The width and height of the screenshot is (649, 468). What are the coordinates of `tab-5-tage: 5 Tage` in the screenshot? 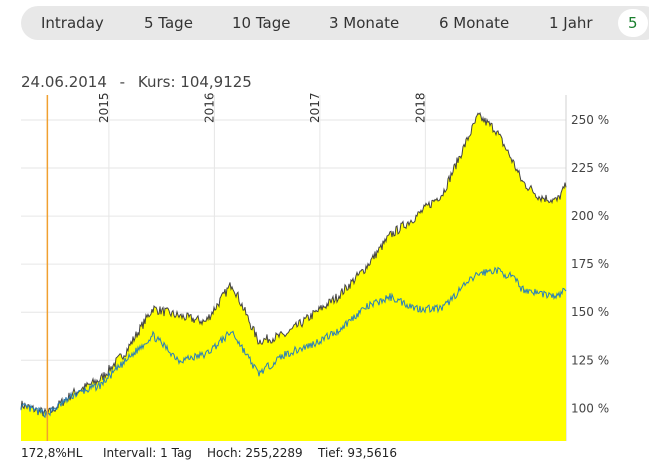 It's located at (168, 23).